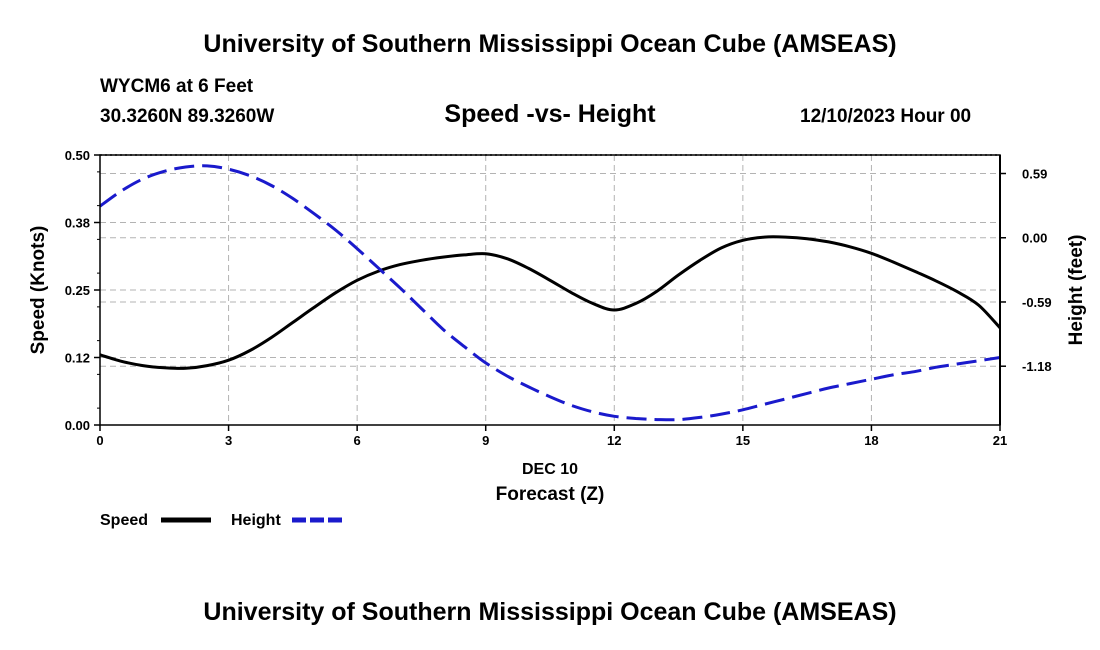 This screenshot has height=650, width=1100. I want to click on y-tick-label: 0.25, so click(77, 290).